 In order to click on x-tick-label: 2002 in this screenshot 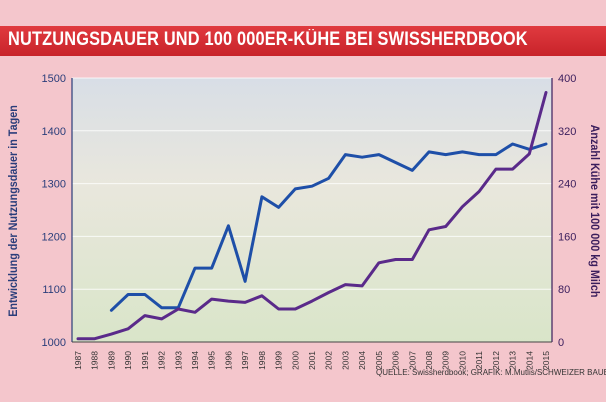, I will do `click(329, 360)`.